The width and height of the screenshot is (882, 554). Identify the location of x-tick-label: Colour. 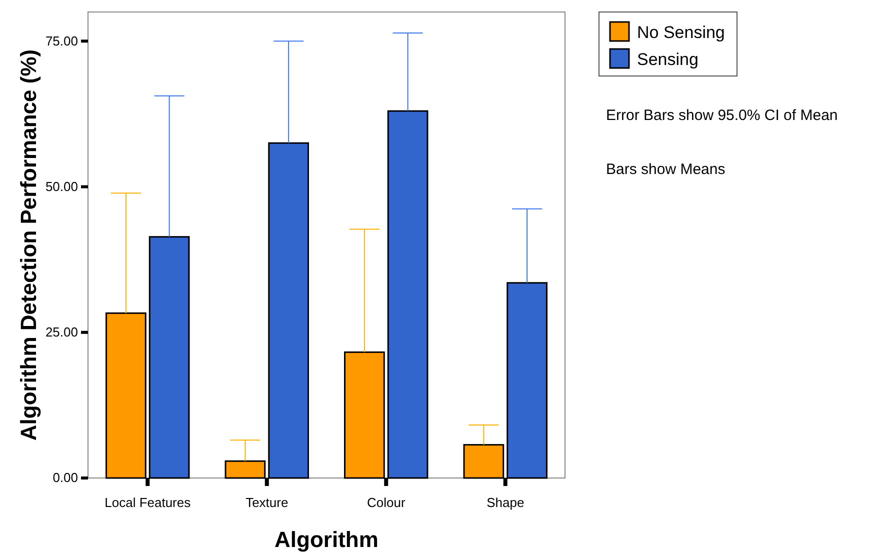
(386, 502).